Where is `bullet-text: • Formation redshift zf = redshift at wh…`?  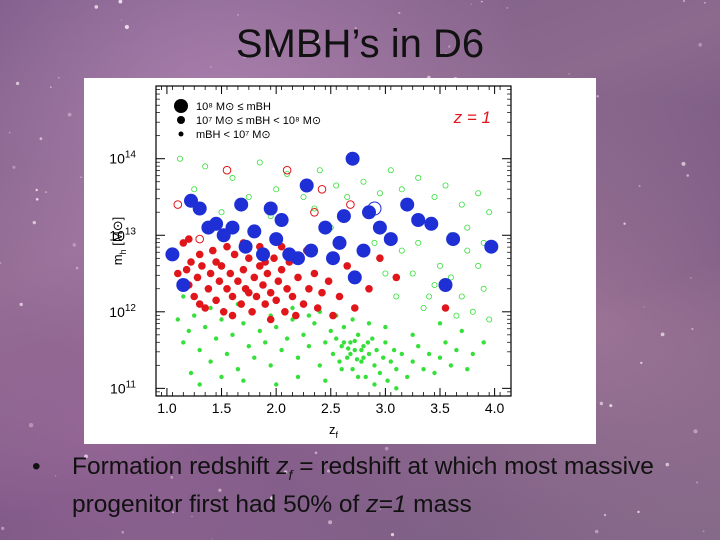 bullet-text: • Formation redshift zf = redshift at wh… is located at coordinates (362, 486).